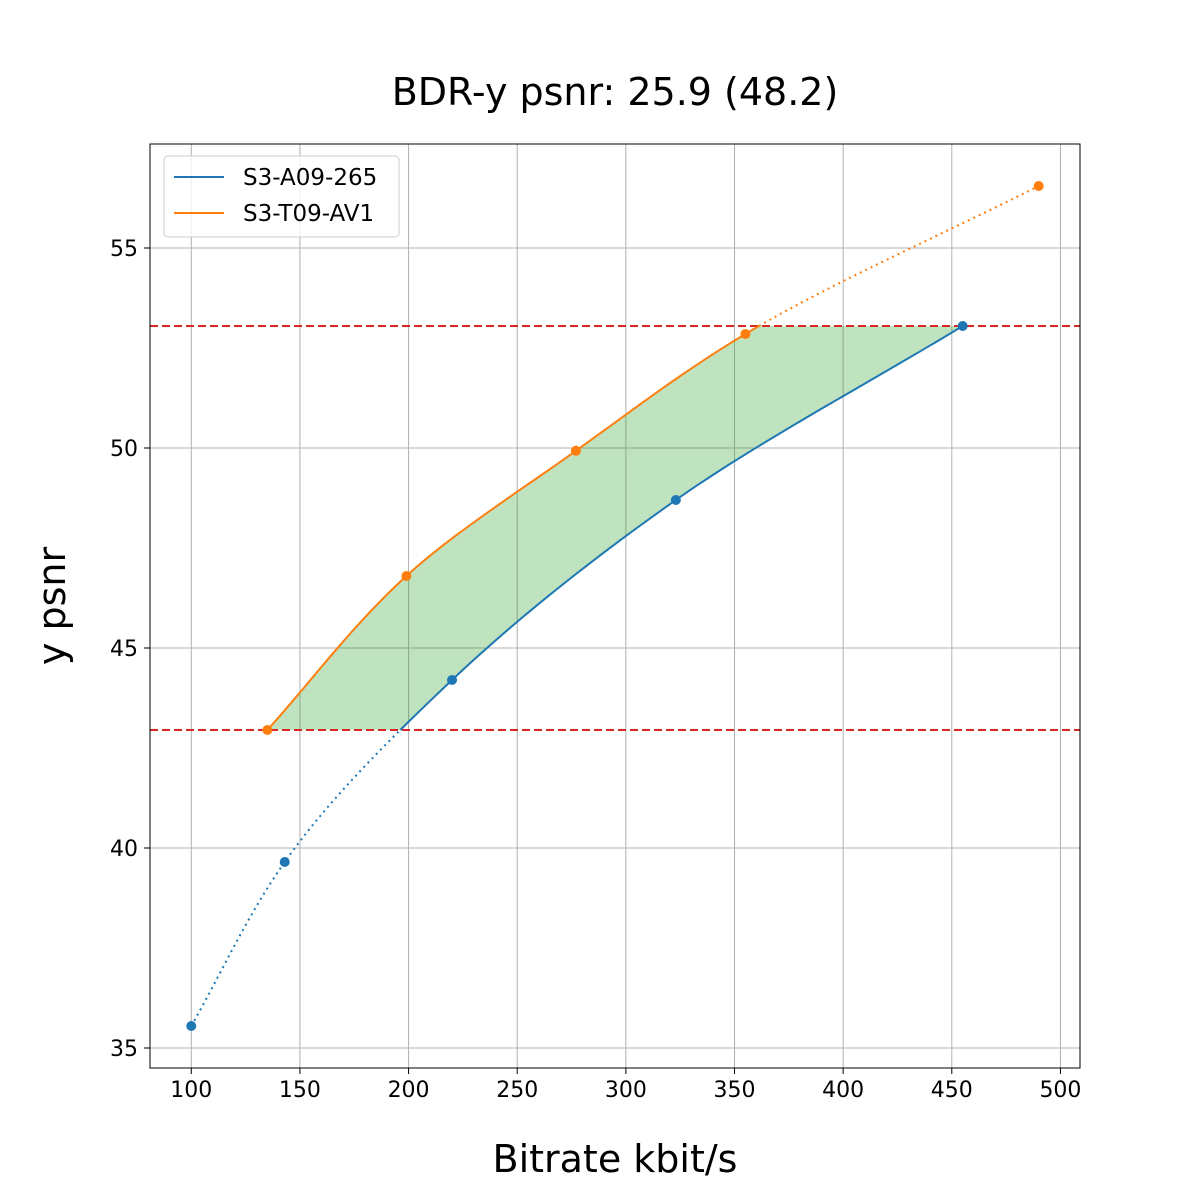 Image resolution: width=1200 pixels, height=1200 pixels. What do you see at coordinates (300, 1090) in the screenshot?
I see `x-tick-label: 150` at bounding box center [300, 1090].